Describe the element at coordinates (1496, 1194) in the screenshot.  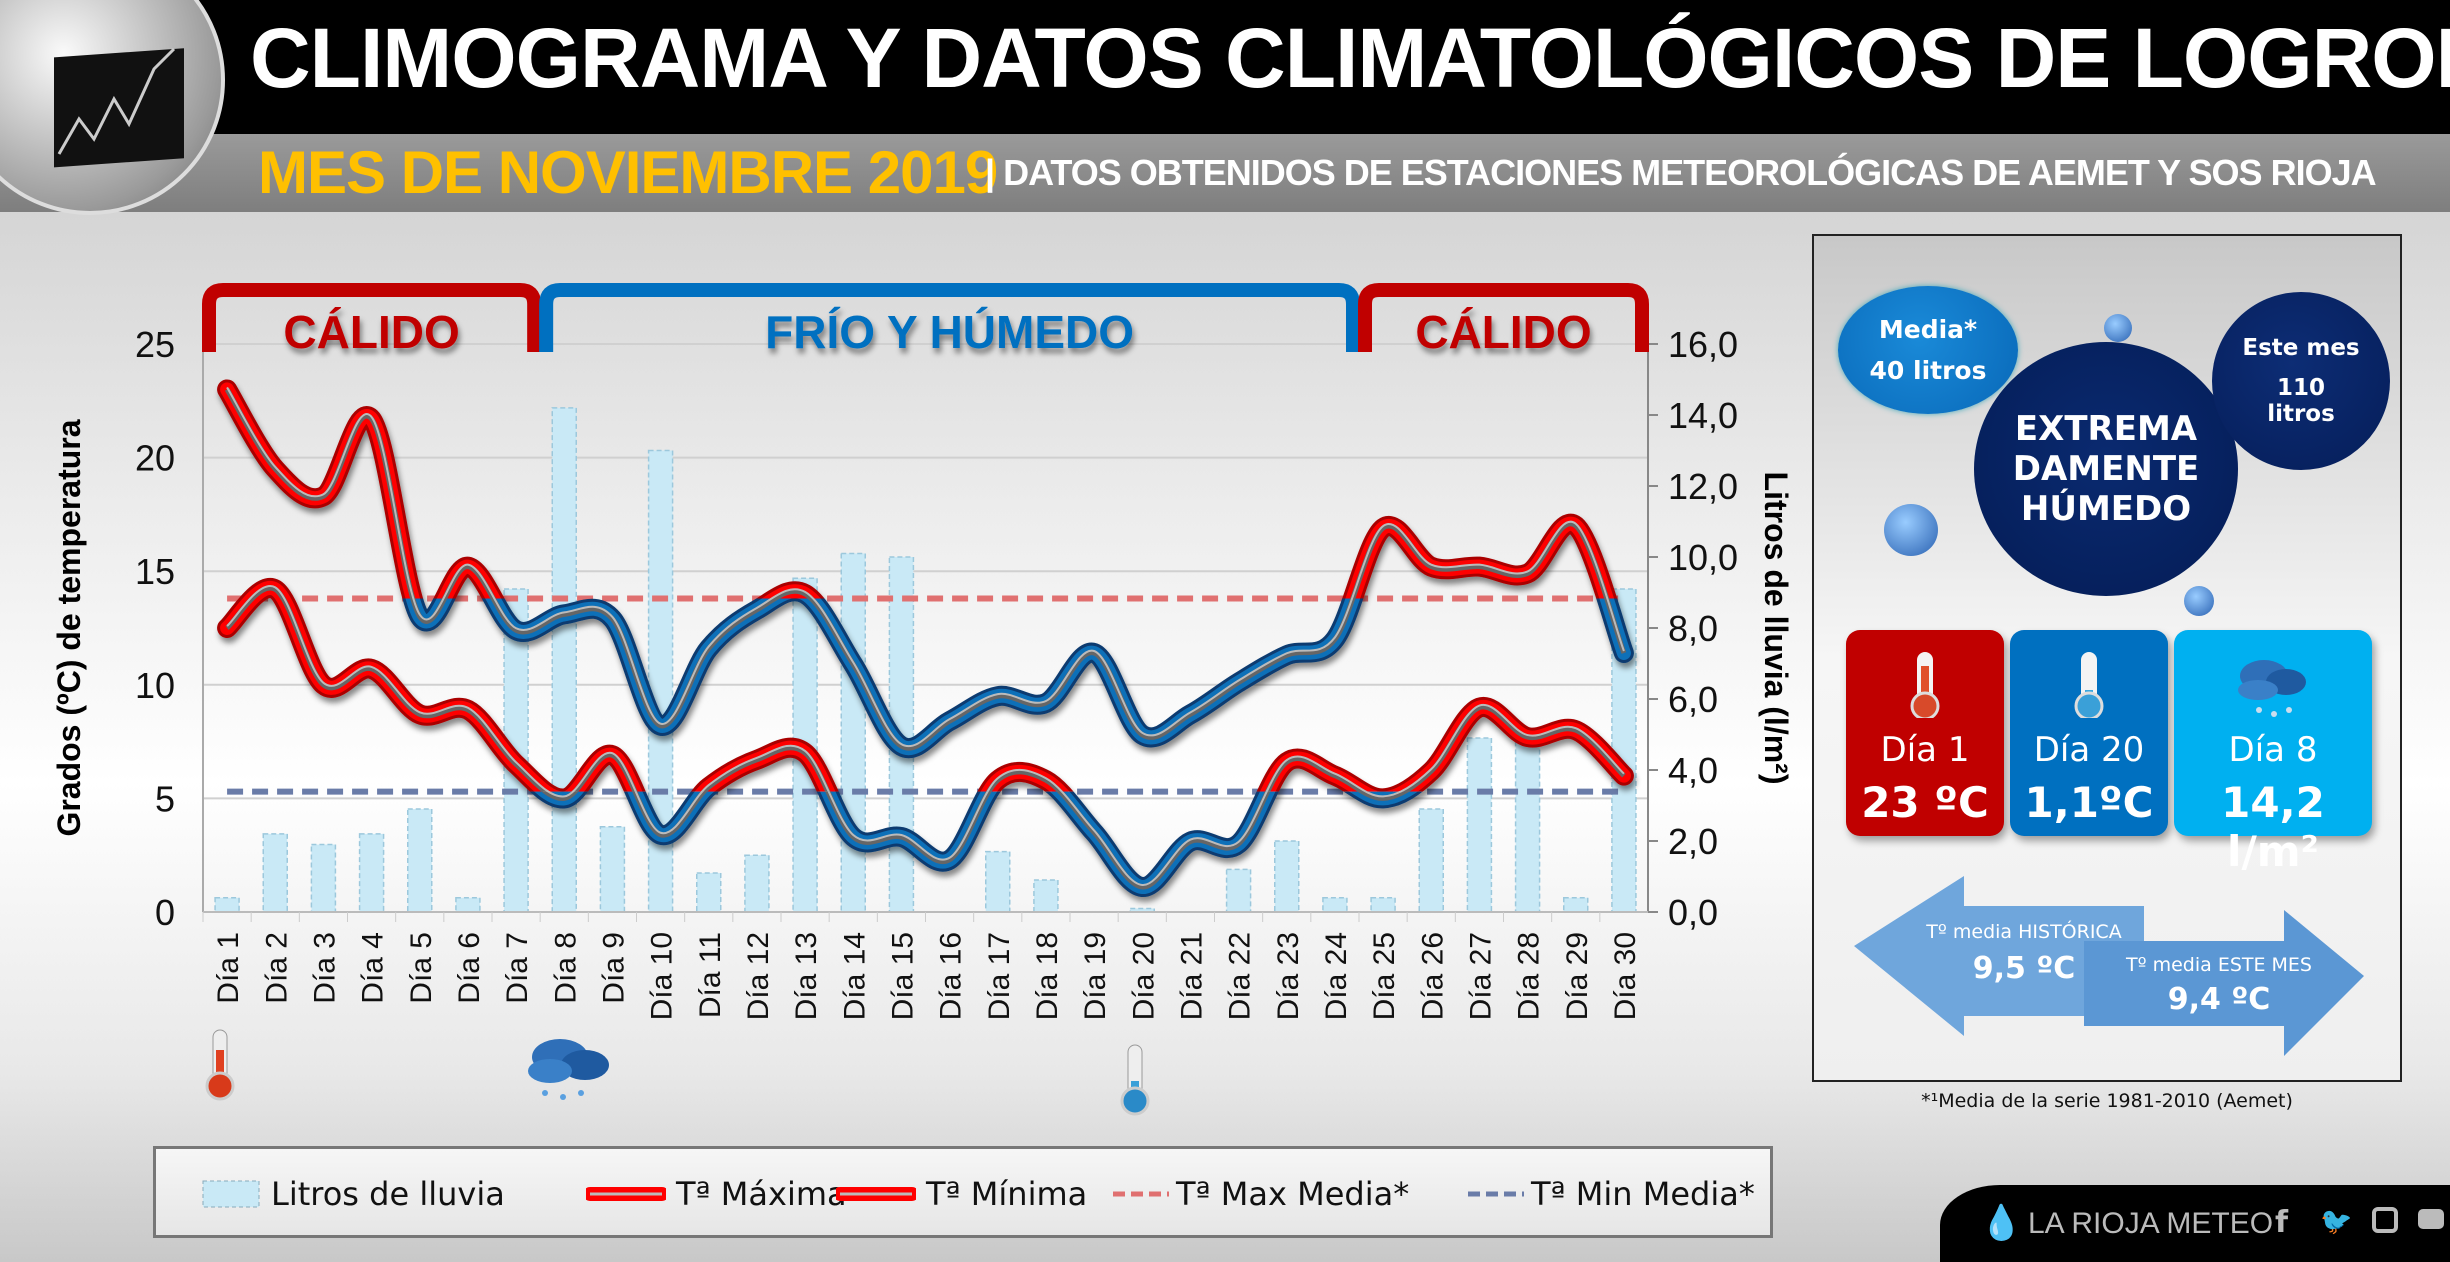
I see `legend-swatch-tmin-mean` at that location.